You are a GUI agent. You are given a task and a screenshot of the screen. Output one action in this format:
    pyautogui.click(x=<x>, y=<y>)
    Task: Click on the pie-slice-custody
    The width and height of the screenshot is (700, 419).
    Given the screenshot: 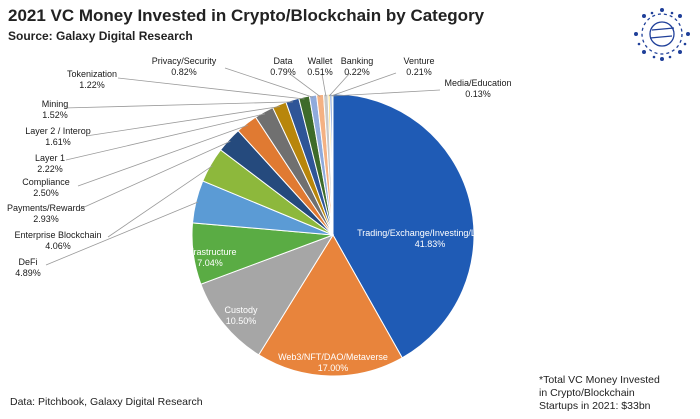 What is the action you would take?
    pyautogui.click(x=267, y=295)
    